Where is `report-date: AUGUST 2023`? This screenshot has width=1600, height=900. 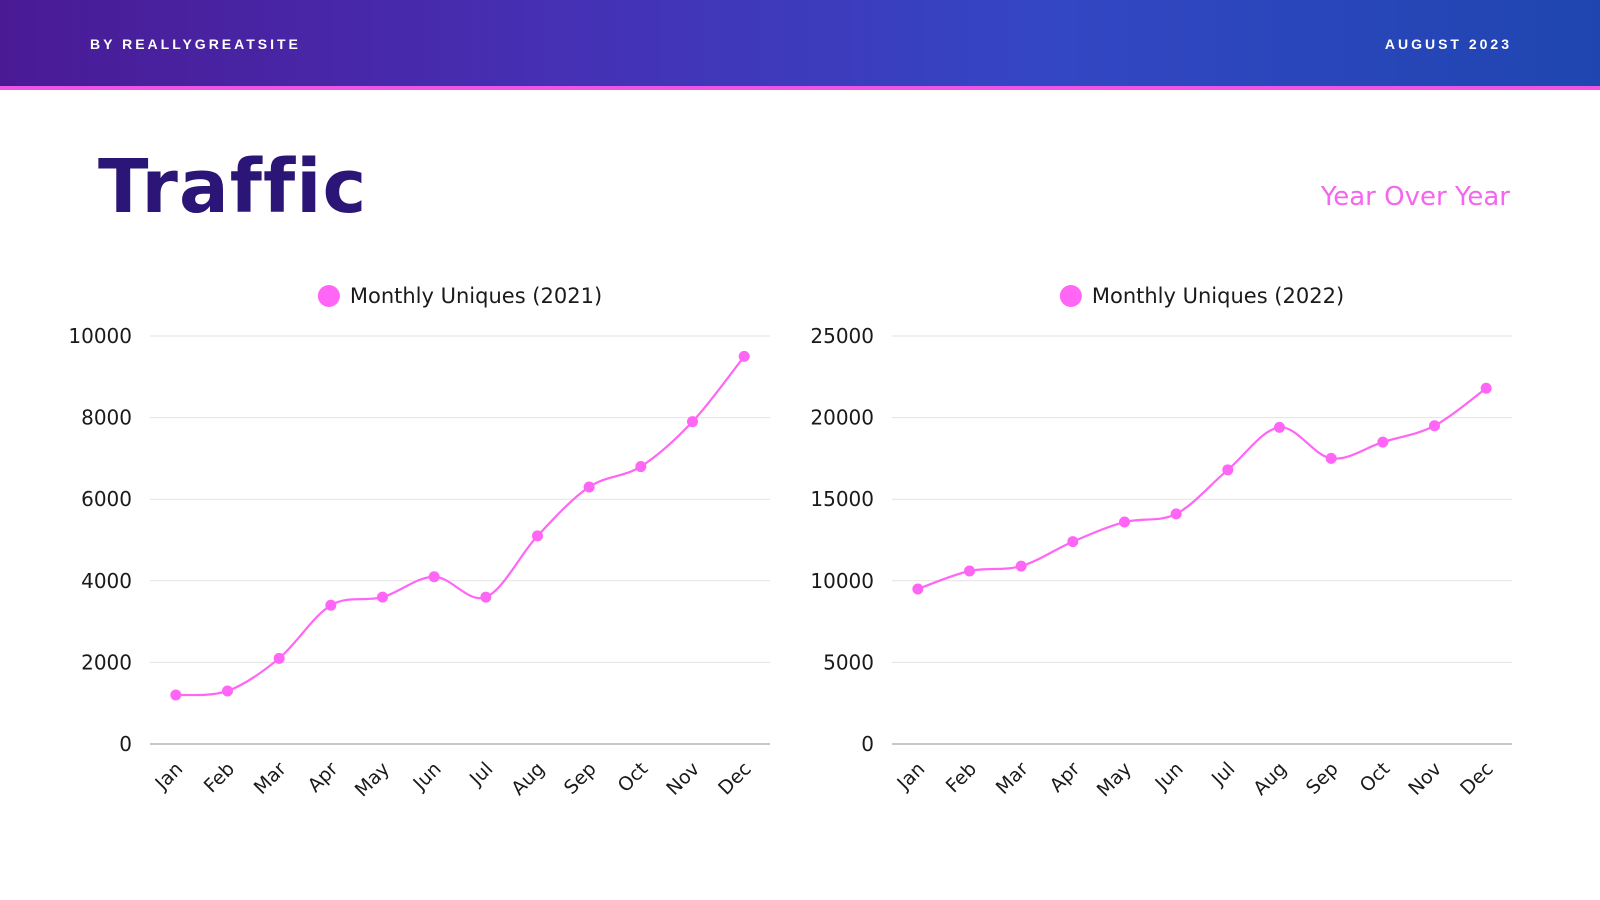
report-date: AUGUST 2023 is located at coordinates (1448, 44).